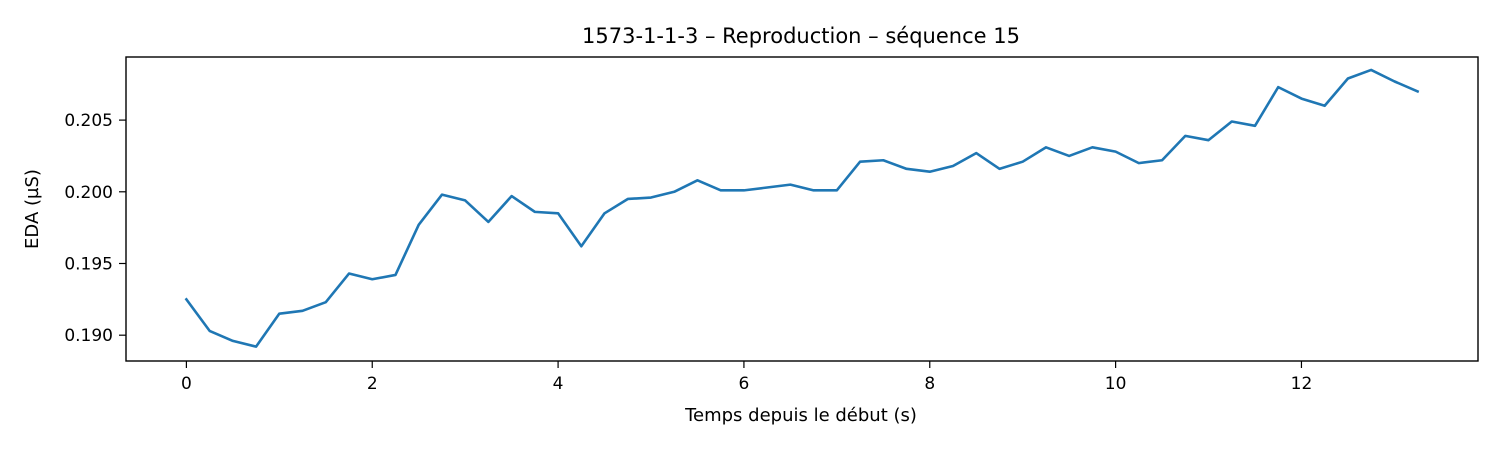 The width and height of the screenshot is (1500, 450). What do you see at coordinates (1116, 384) in the screenshot?
I see `x-tick-label: 10` at bounding box center [1116, 384].